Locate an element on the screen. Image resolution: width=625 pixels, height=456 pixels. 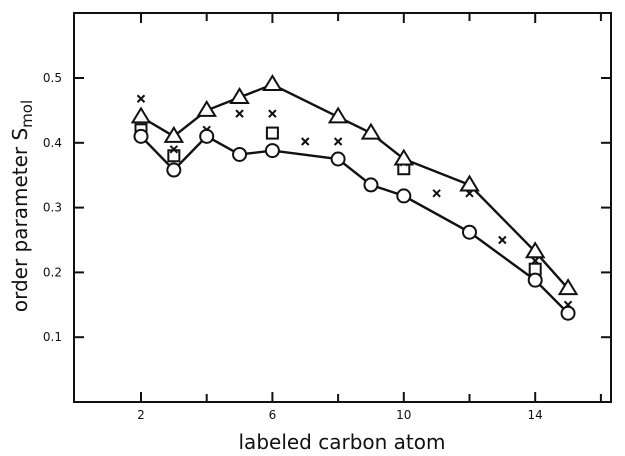
y-tick-label: 0.1 is located at coordinates (52, 337).